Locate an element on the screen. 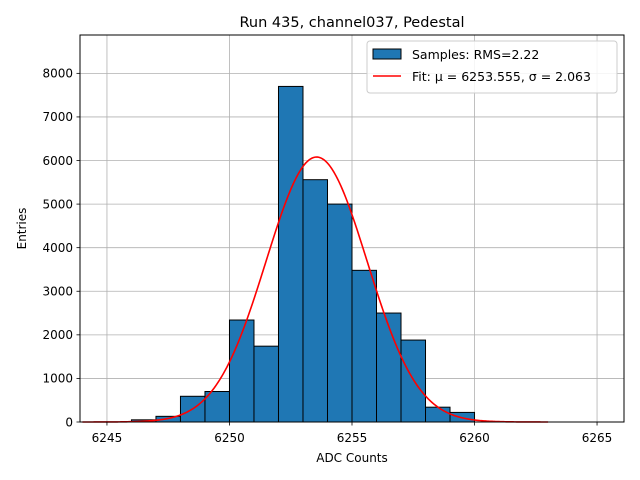 Image resolution: width=640 pixels, height=480 pixels. y-tick-label: 8000 is located at coordinates (57, 74).